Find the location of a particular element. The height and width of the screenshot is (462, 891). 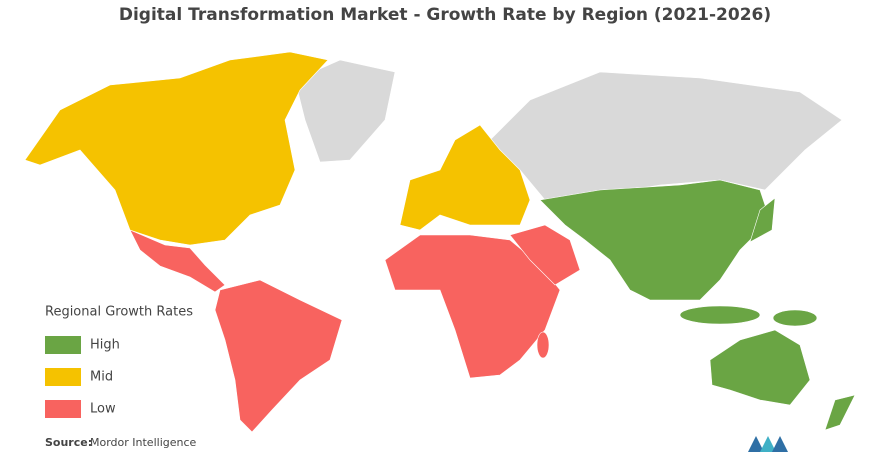

japan is located at coordinates (762, 220).